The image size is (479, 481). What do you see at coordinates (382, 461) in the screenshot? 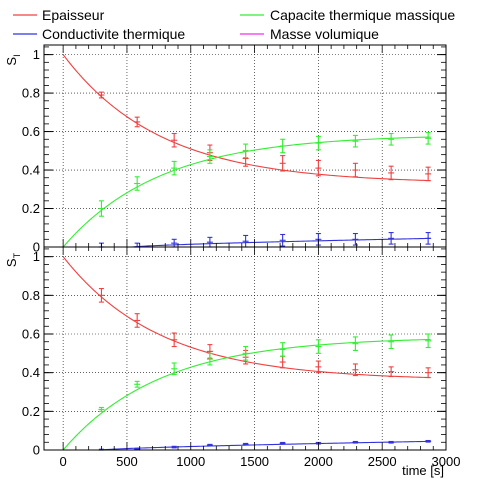
I see `x-tick-label: 2500` at bounding box center [382, 461].